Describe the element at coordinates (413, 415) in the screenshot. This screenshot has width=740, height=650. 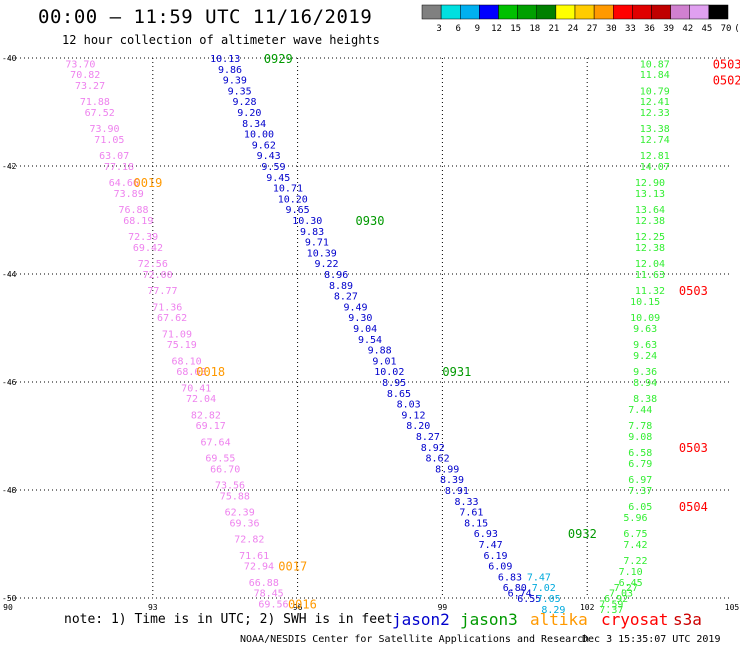
I see `wave-height-label: 9.12` at that location.